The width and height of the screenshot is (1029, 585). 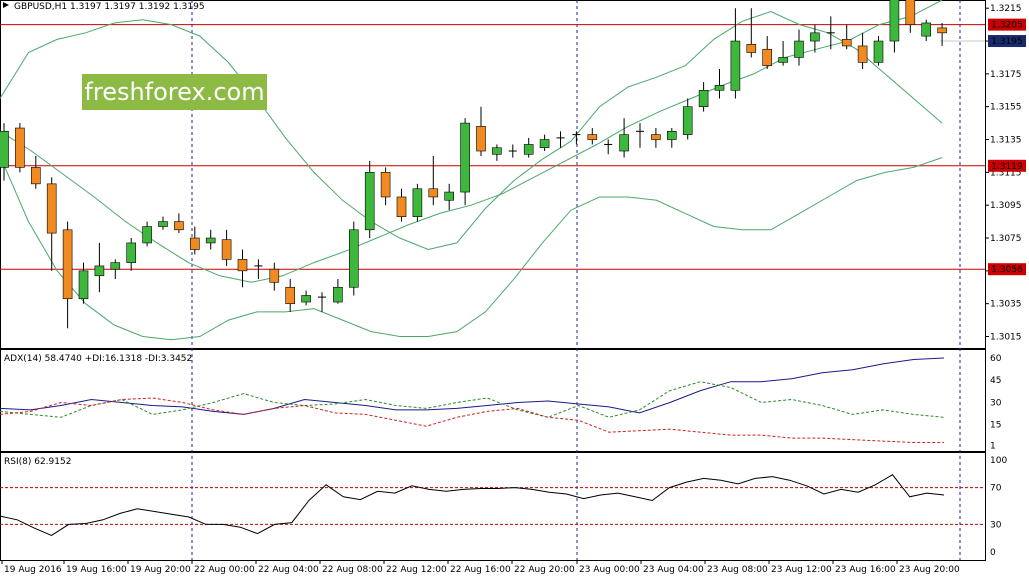 What do you see at coordinates (37, 462) in the screenshot?
I see `rsi-title: RSI(8) 62.9152` at bounding box center [37, 462].